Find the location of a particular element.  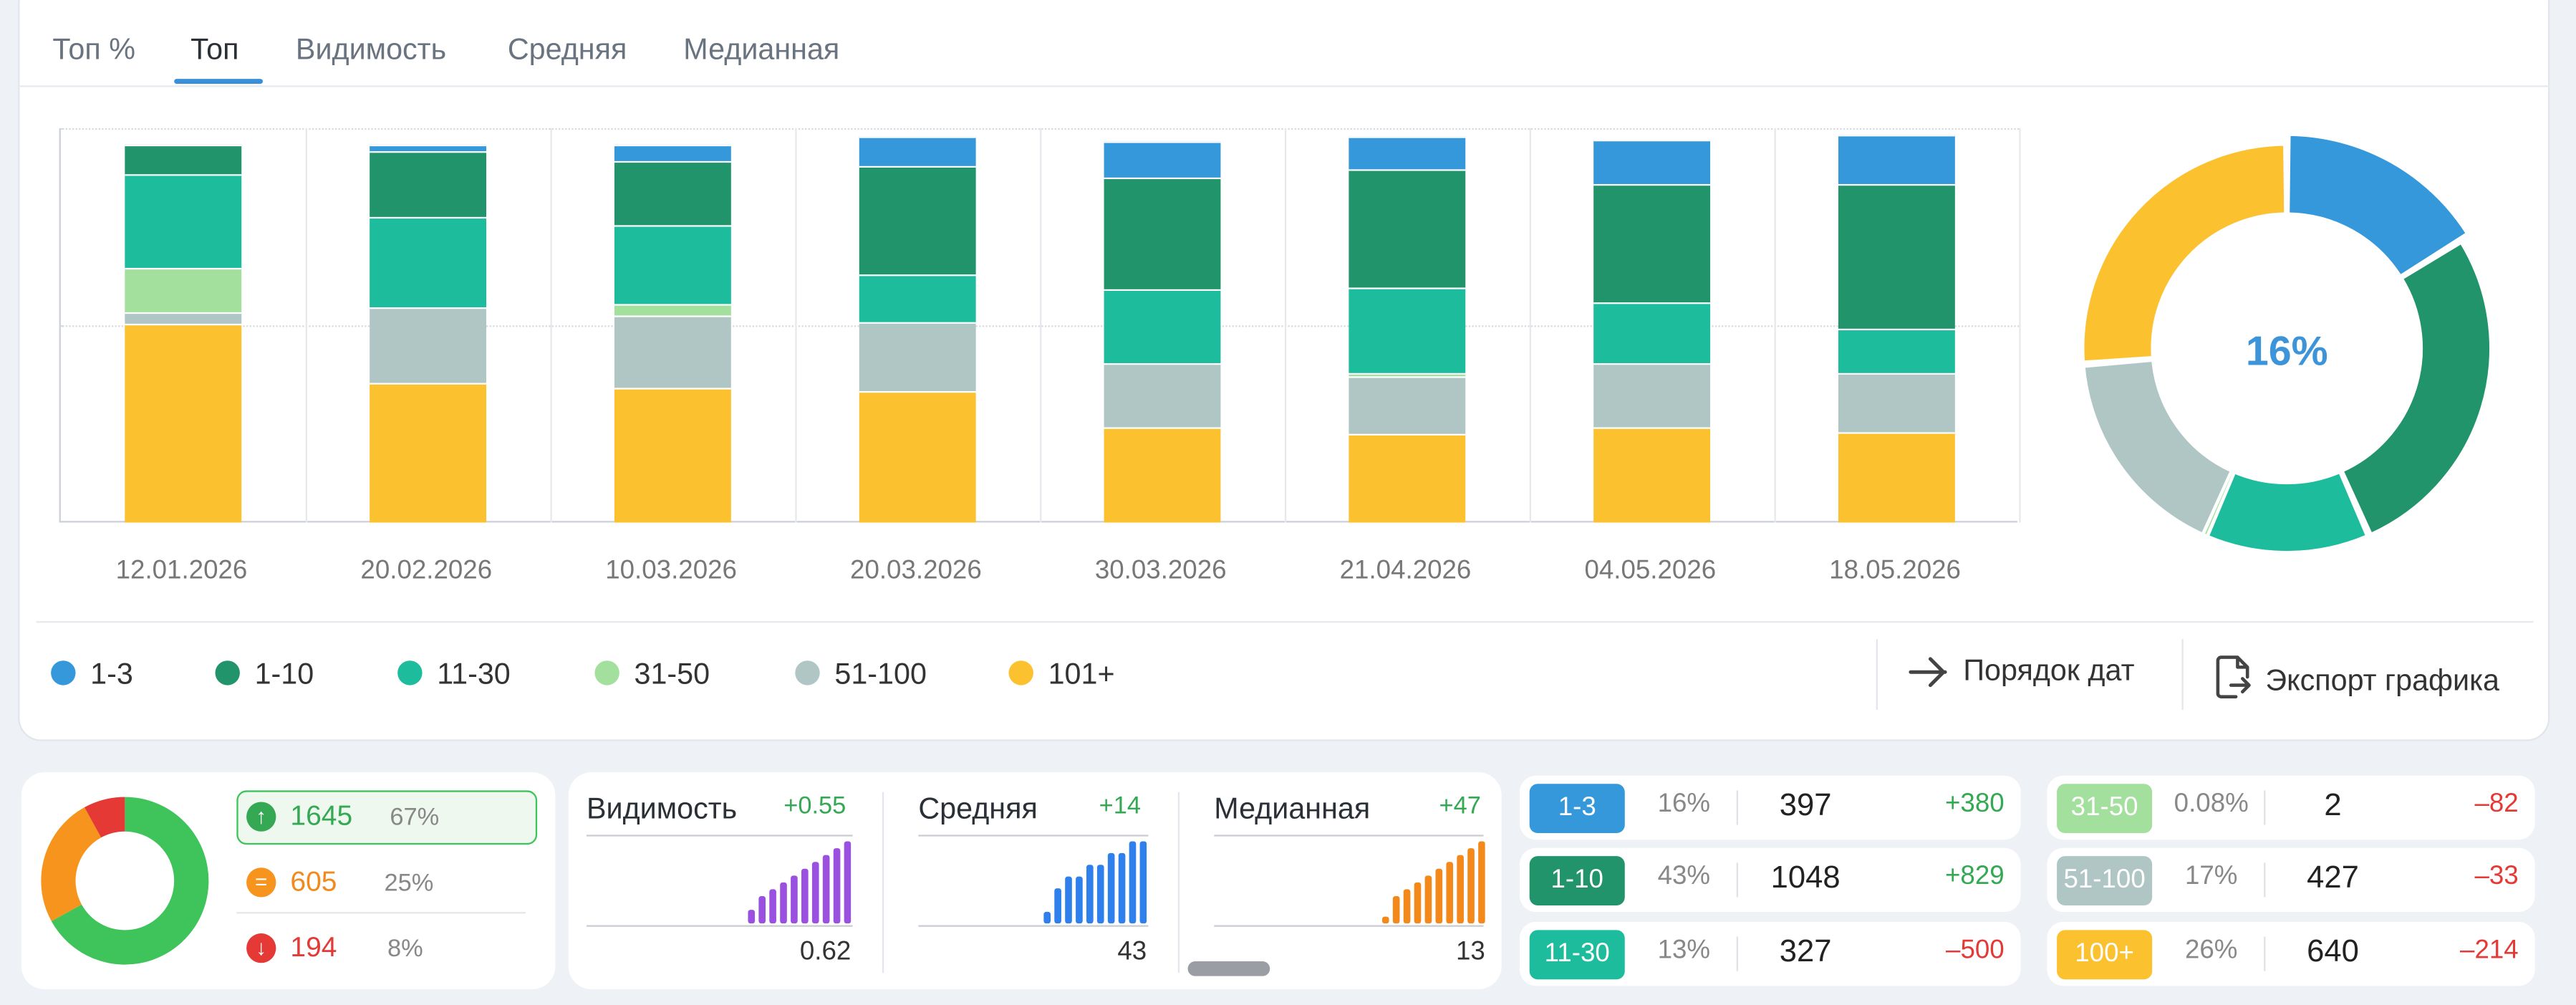

metric-average-value: 43 is located at coordinates (1132, 952).